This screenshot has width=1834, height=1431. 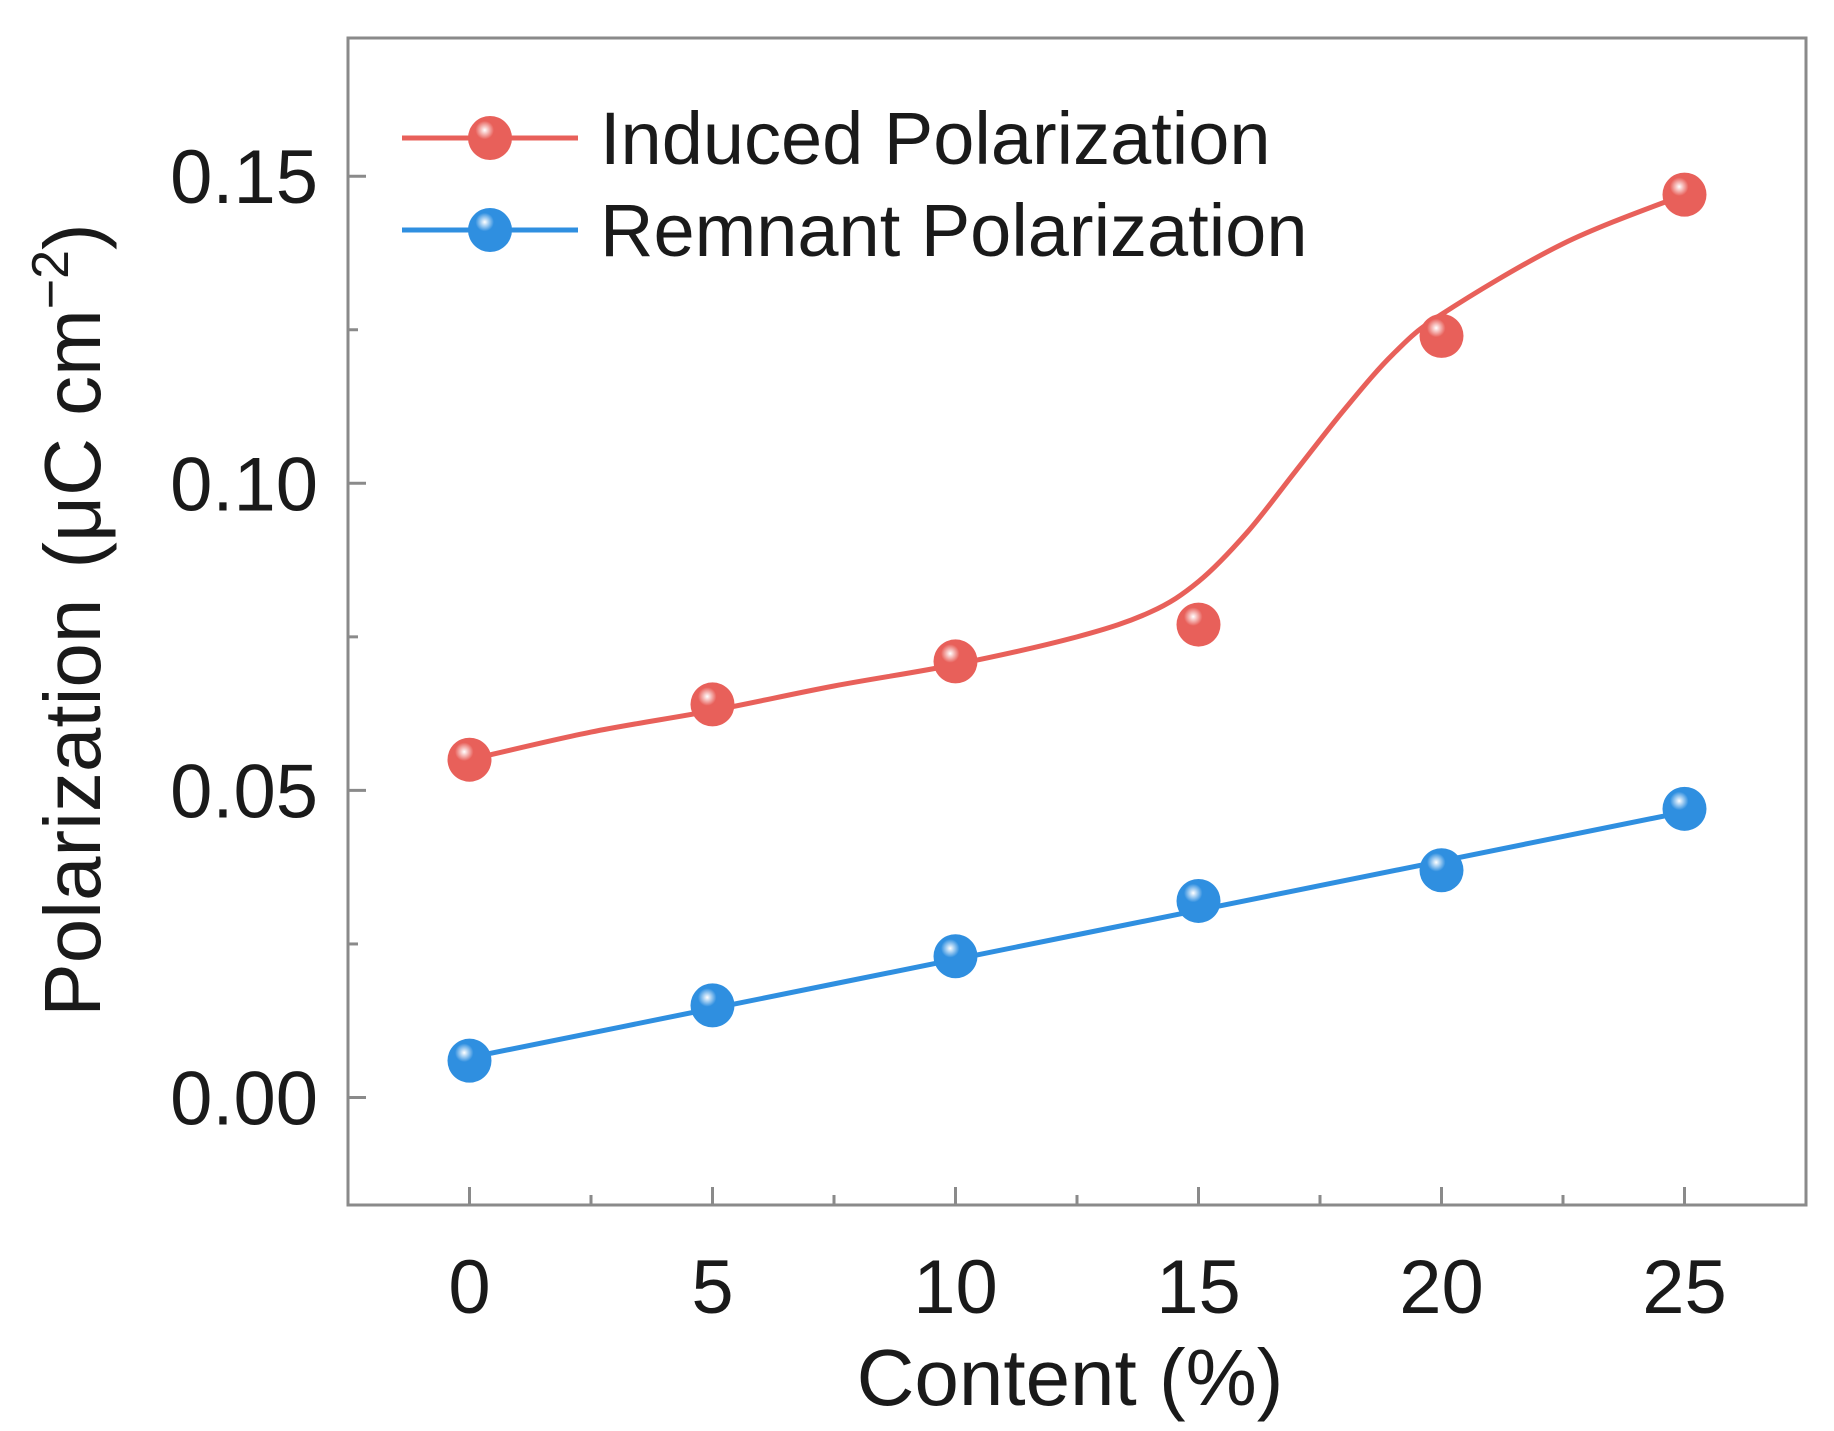 I want to click on remnant-polarization-line, so click(x=1077, y=935).